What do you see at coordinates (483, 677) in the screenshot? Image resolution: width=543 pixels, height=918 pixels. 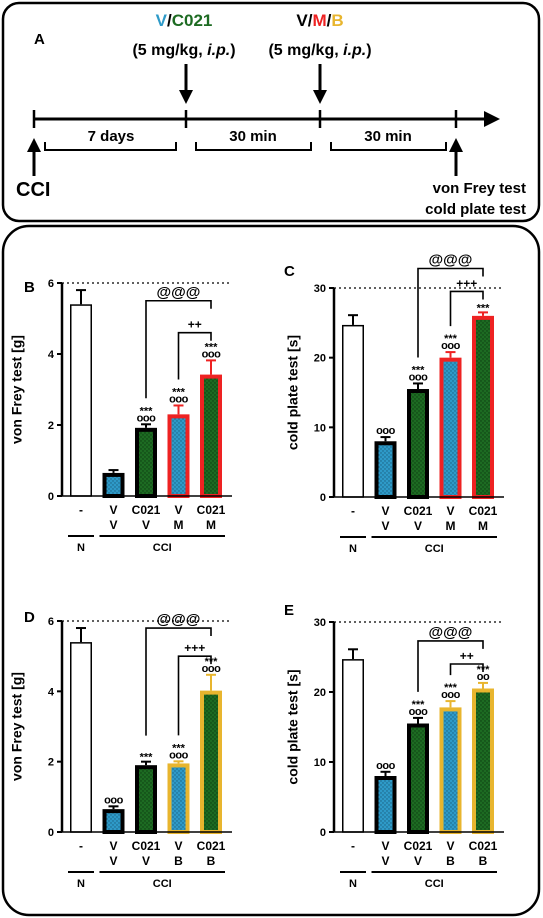 I see `significance-circles: oo` at bounding box center [483, 677].